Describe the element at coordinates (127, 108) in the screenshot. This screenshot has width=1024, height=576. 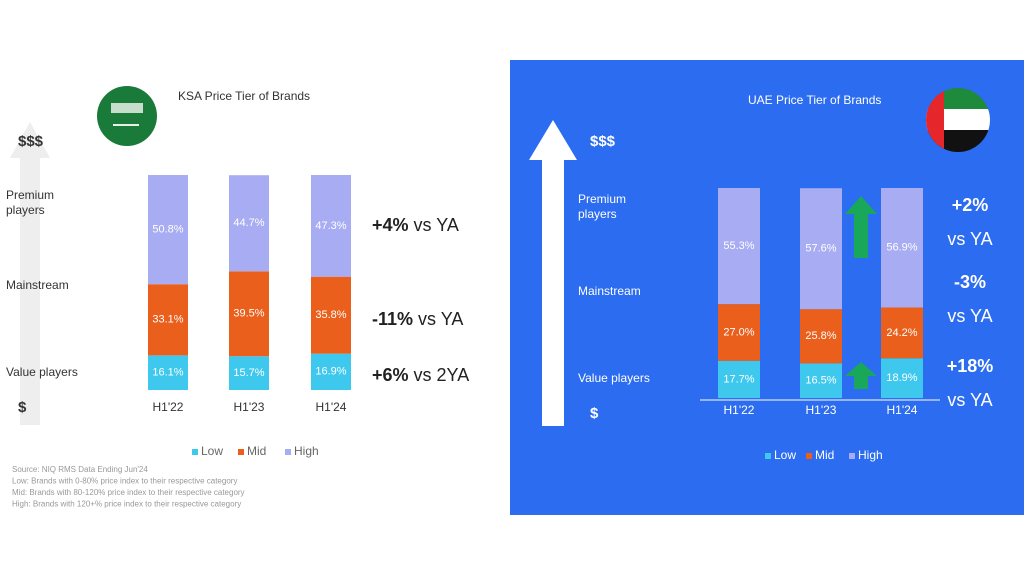
I see `flag-script` at that location.